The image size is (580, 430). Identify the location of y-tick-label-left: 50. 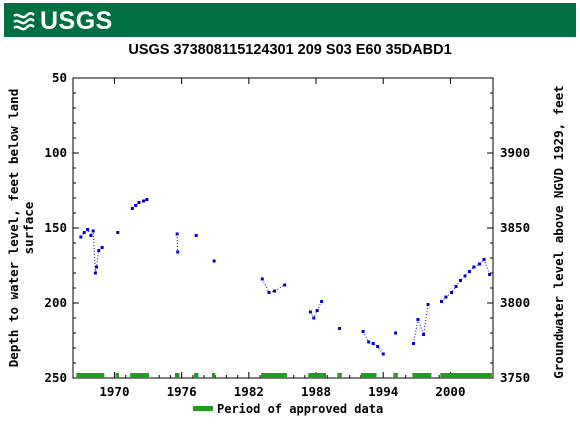
(59, 77).